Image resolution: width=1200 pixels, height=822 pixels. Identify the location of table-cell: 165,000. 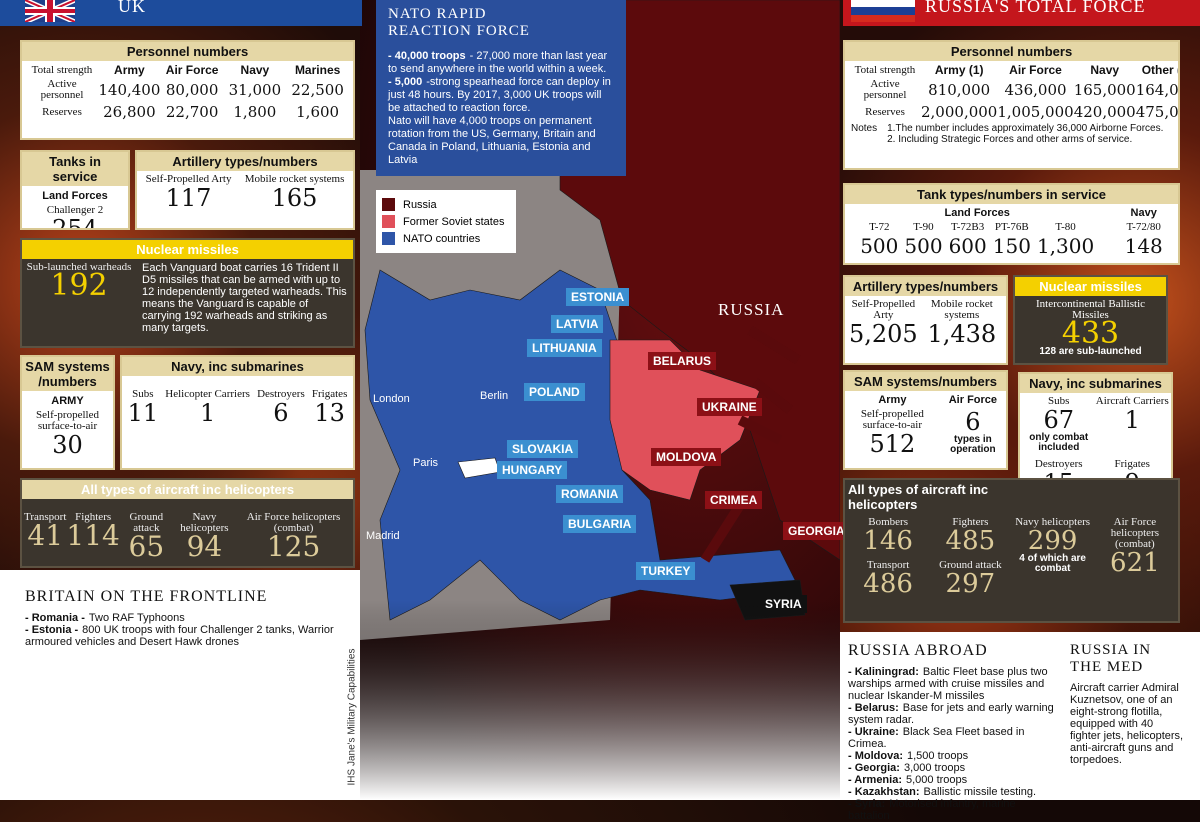
(1104, 90).